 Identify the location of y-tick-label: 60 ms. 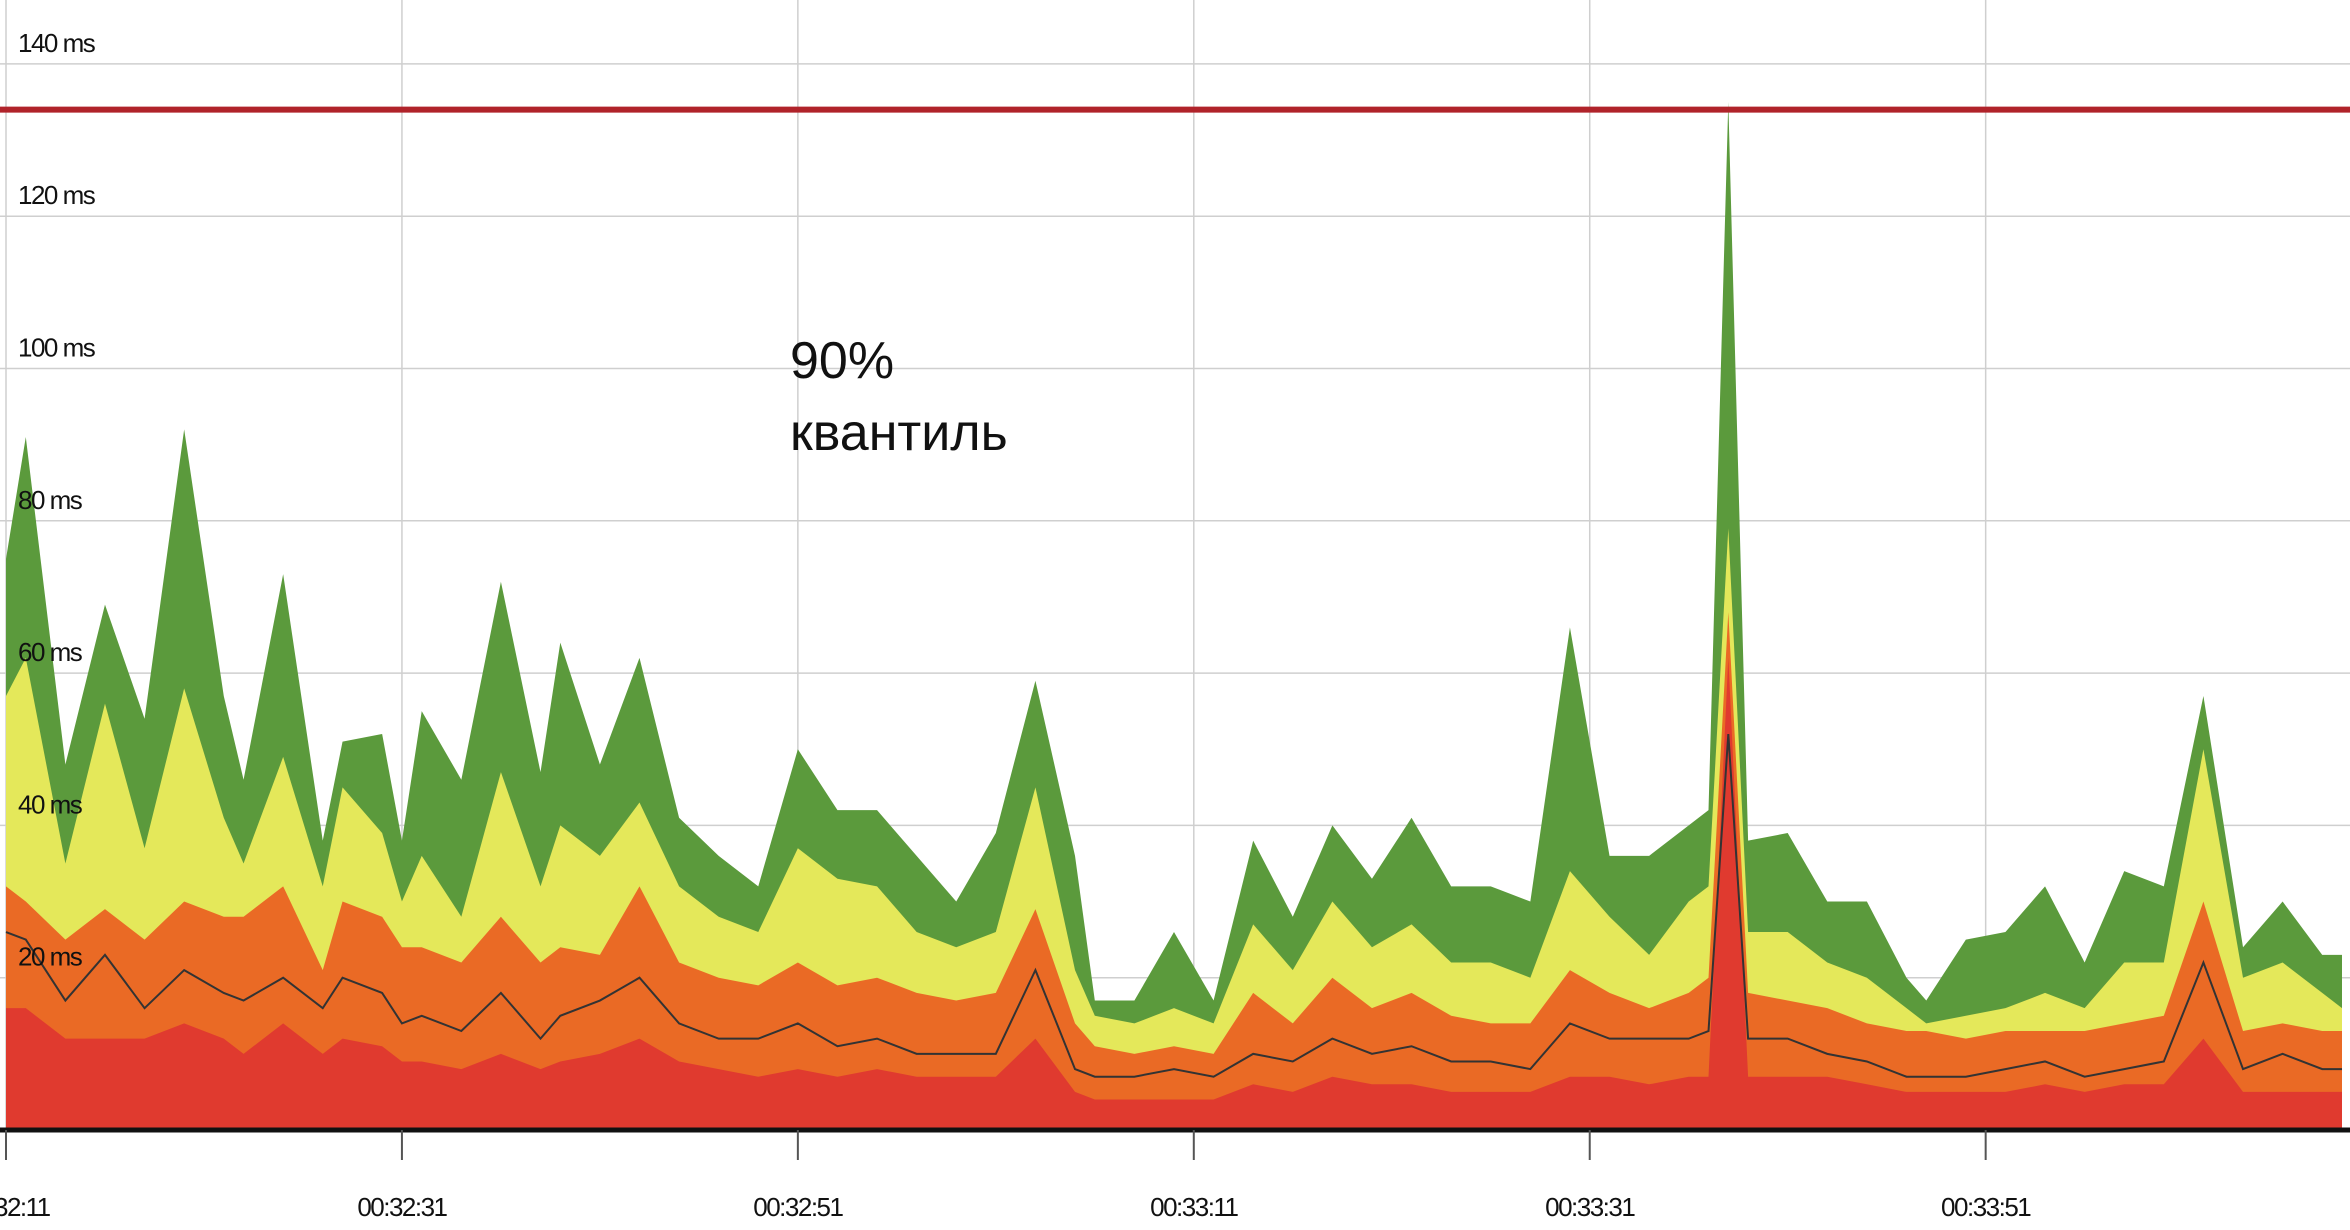
(50, 652).